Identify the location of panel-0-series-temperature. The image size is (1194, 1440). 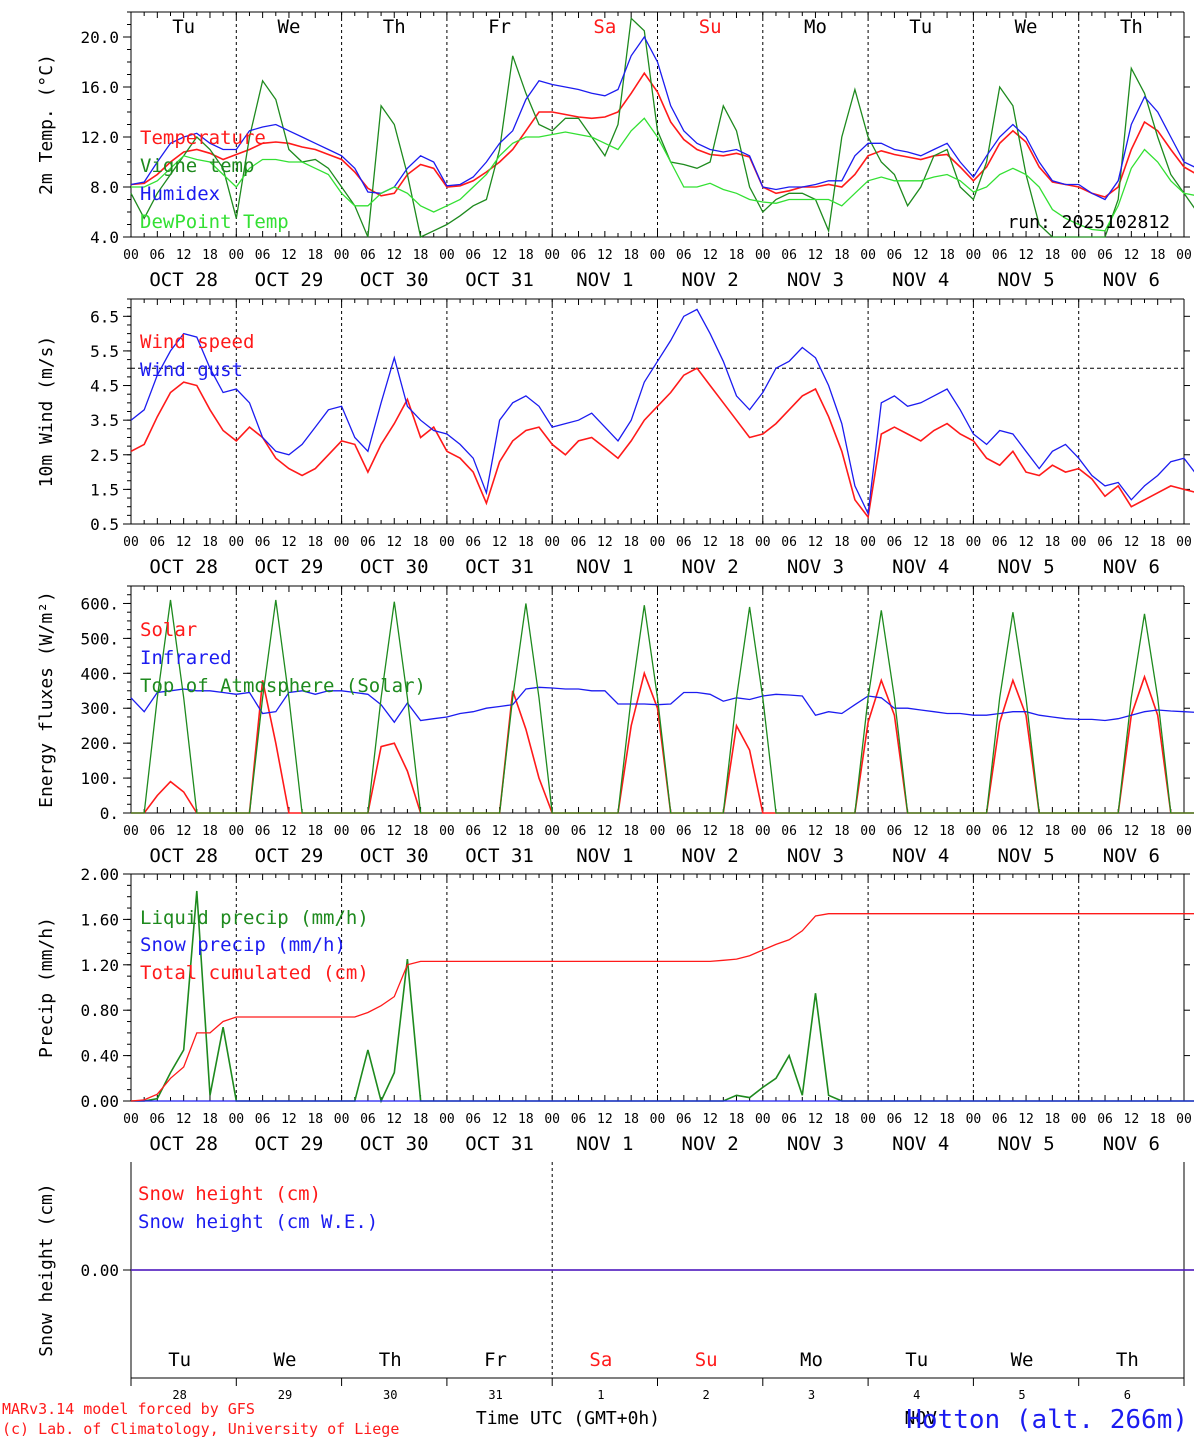
(662, 134).